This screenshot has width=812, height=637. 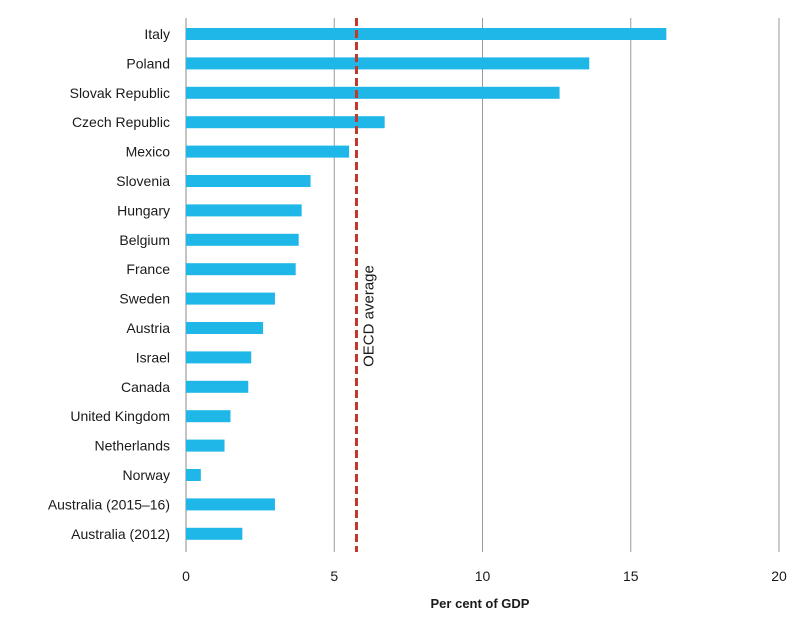 I want to click on x-tick-label: 5, so click(x=334, y=576).